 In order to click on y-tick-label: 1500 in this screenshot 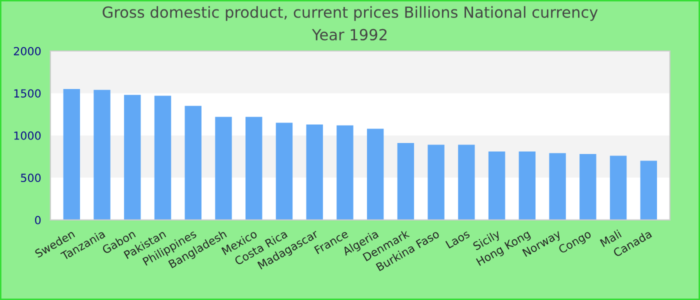, I will do `click(27, 93)`.